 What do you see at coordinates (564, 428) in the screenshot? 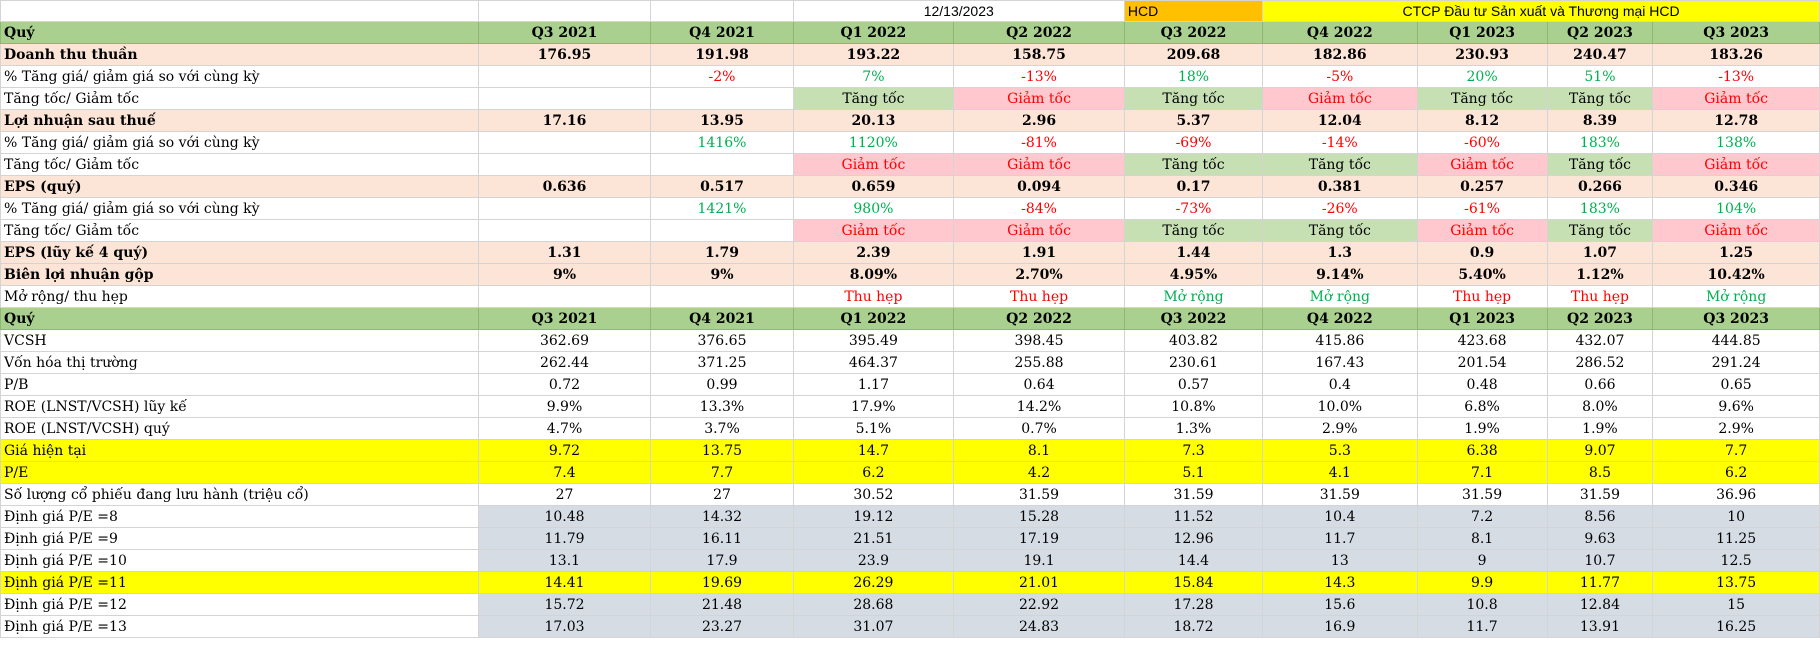
I see `cell: 4.7%` at bounding box center [564, 428].